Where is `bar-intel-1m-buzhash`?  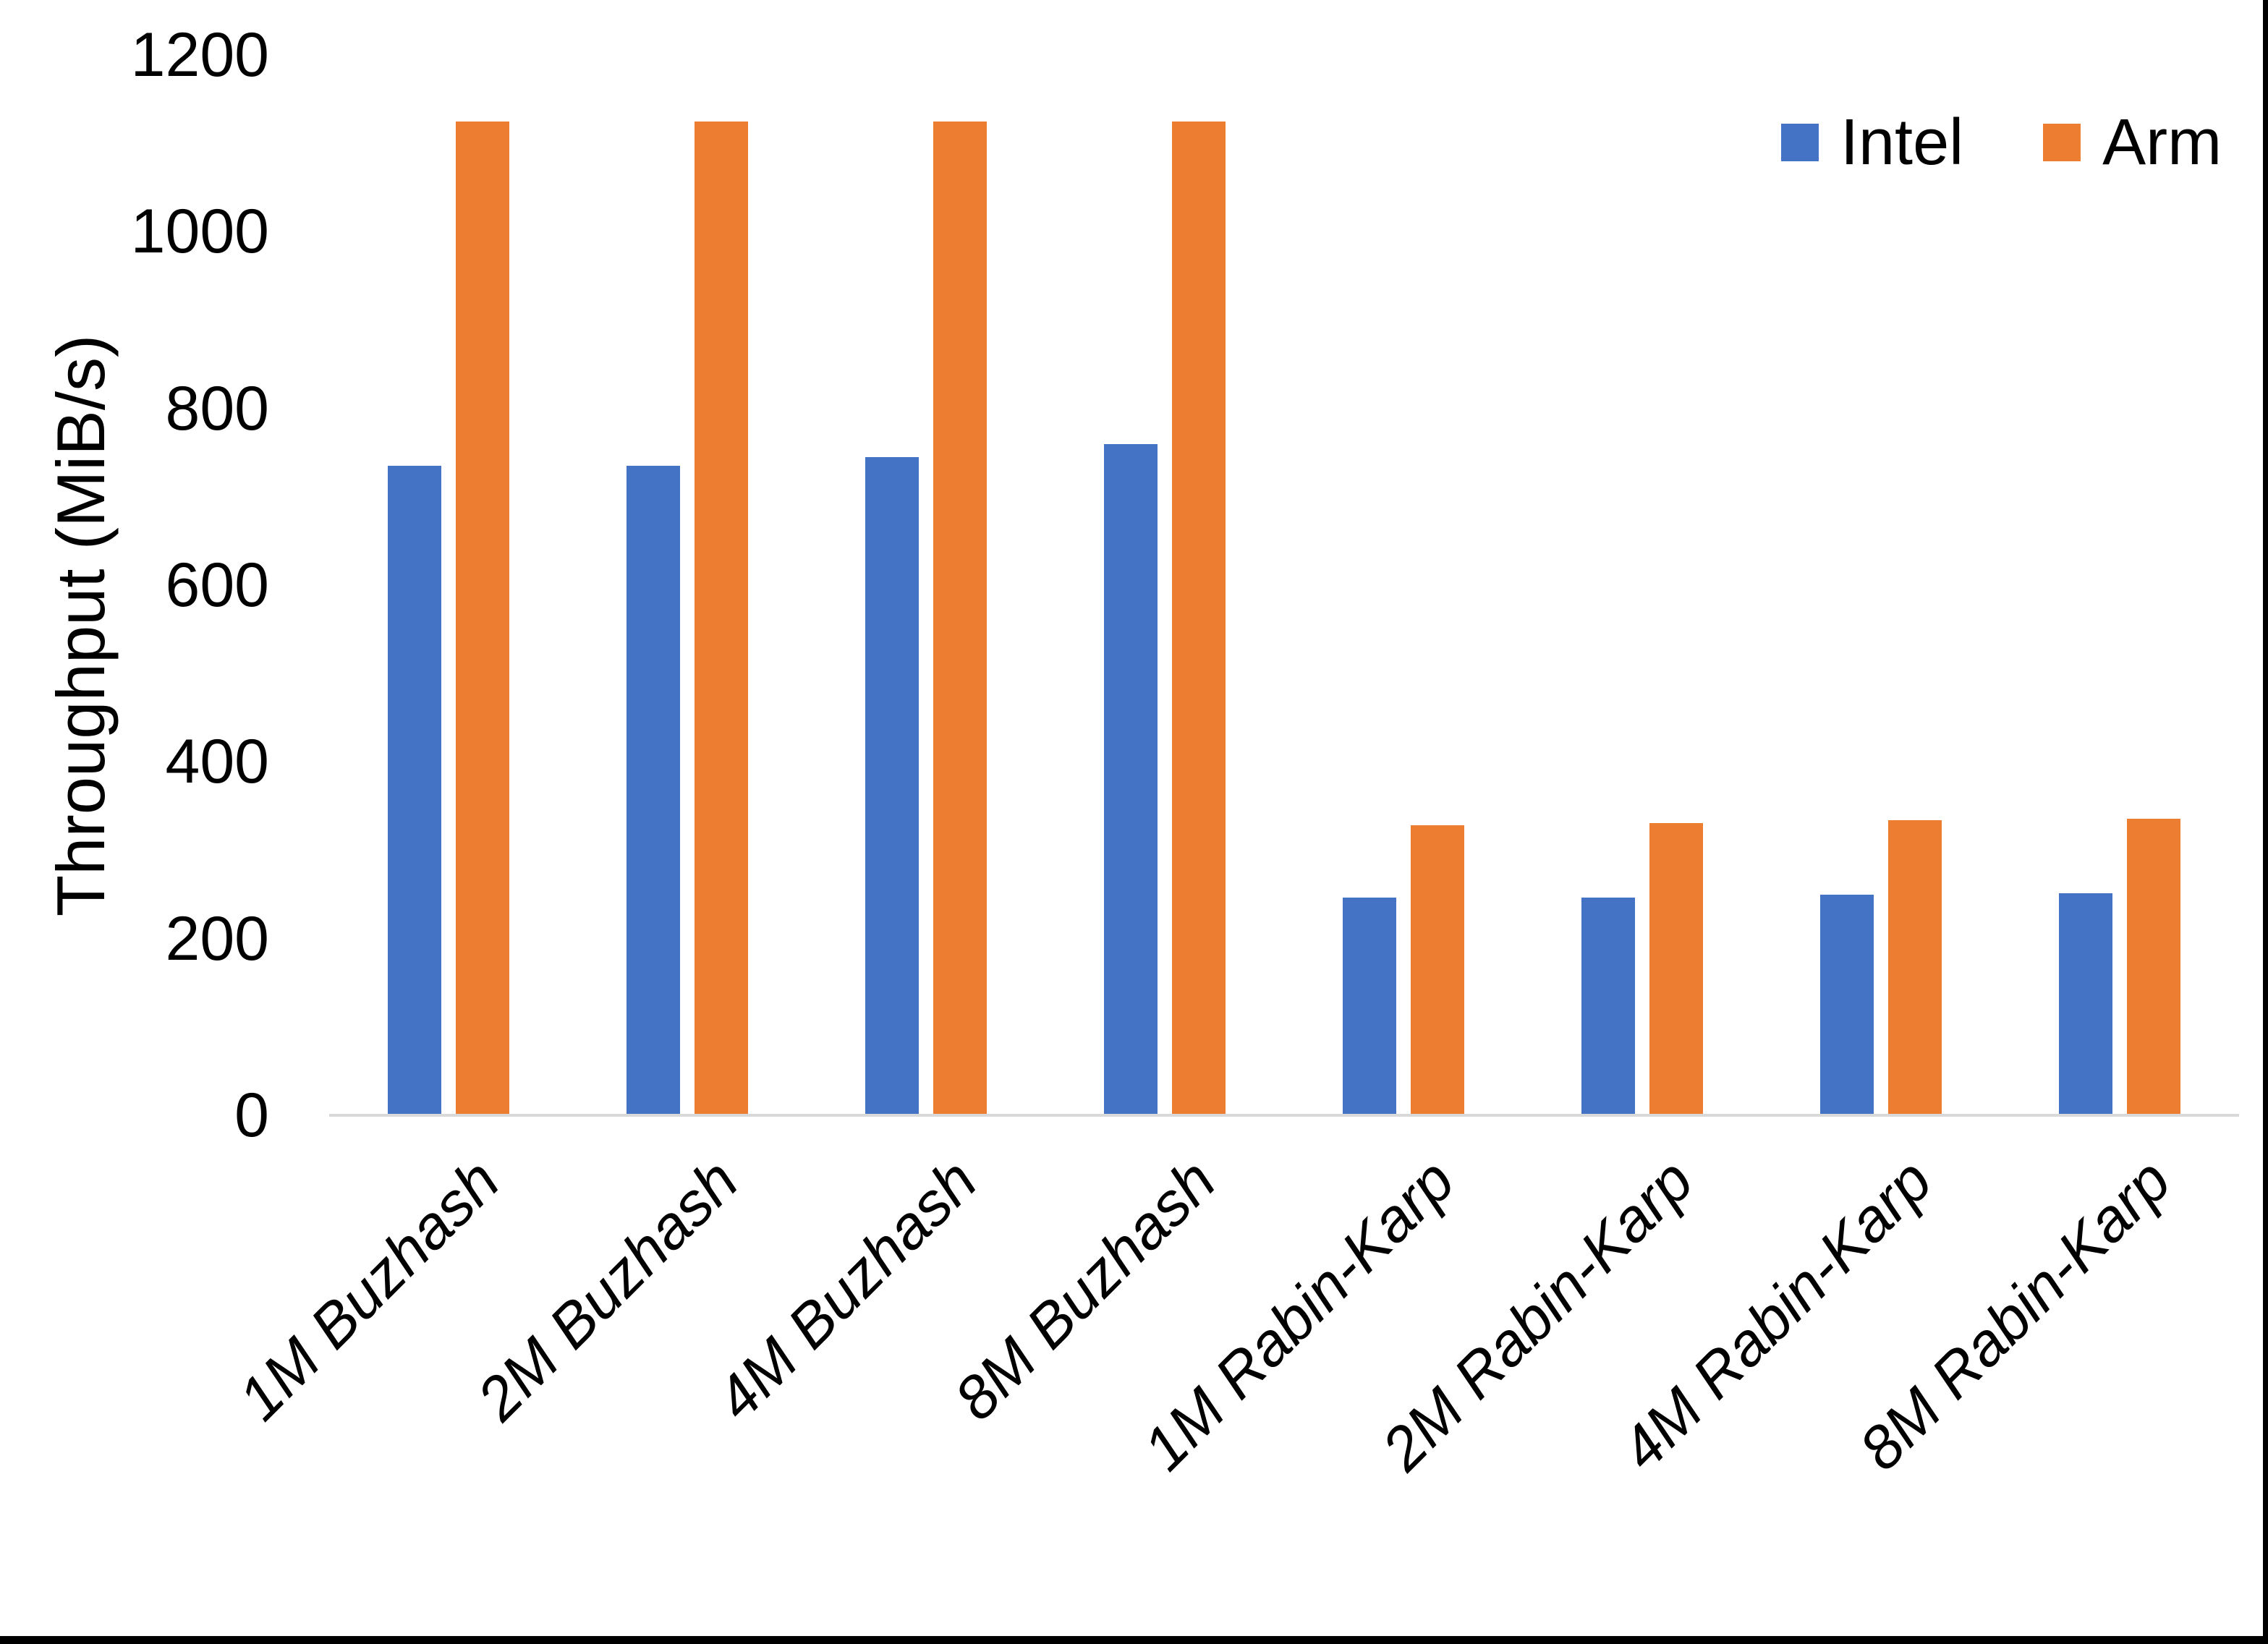 bar-intel-1m-buzhash is located at coordinates (414, 790).